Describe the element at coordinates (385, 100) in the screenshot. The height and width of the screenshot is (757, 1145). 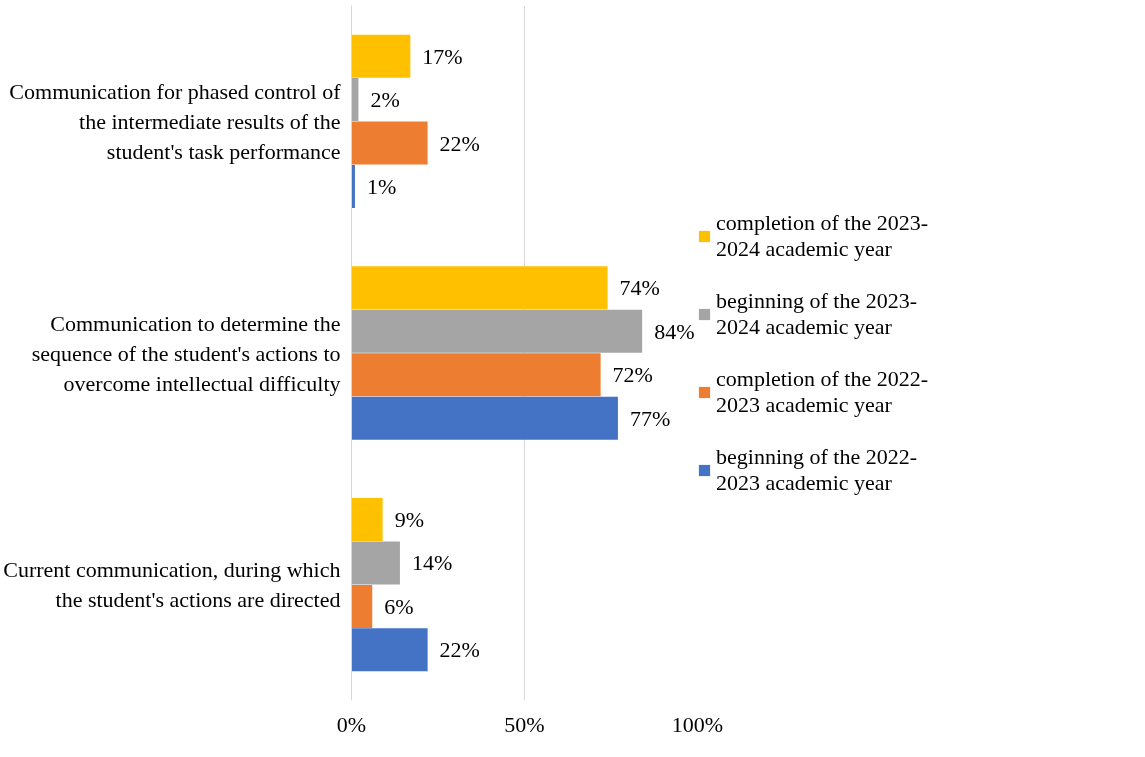
I see `data-label: 2%` at that location.